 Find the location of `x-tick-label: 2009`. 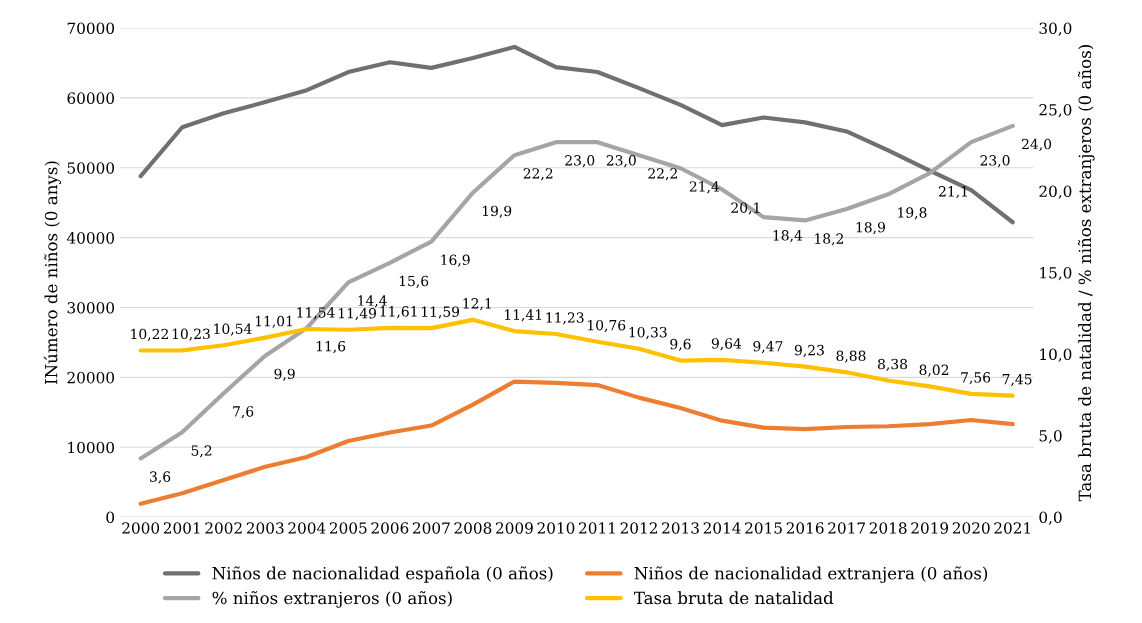

x-tick-label: 2009 is located at coordinates (514, 528).